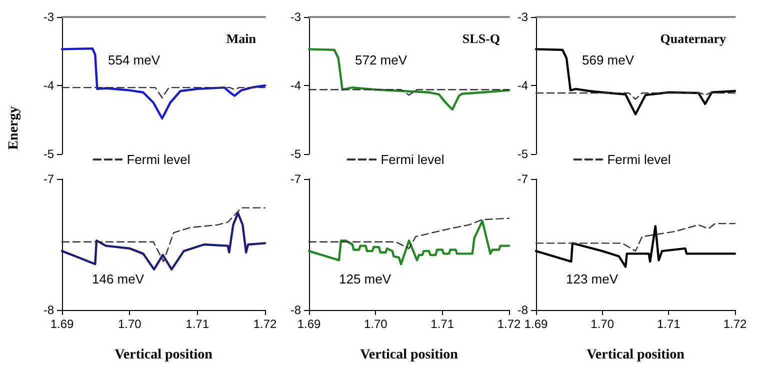  I want to click on annotation: 146 meV, so click(118, 279).